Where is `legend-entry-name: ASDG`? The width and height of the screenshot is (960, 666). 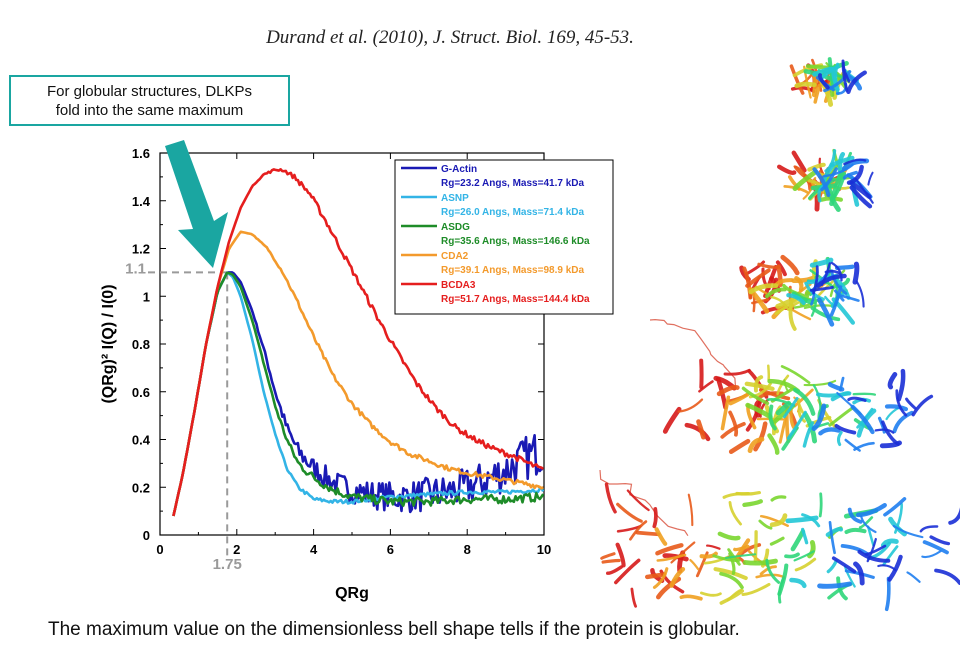
legend-entry-name: ASDG is located at coordinates (455, 227).